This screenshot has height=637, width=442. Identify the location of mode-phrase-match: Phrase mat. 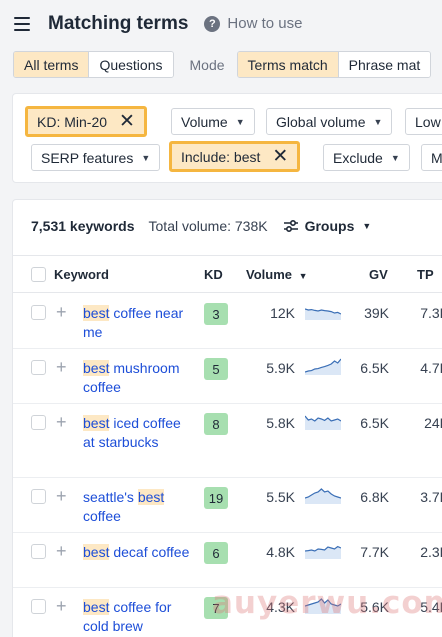
(384, 64).